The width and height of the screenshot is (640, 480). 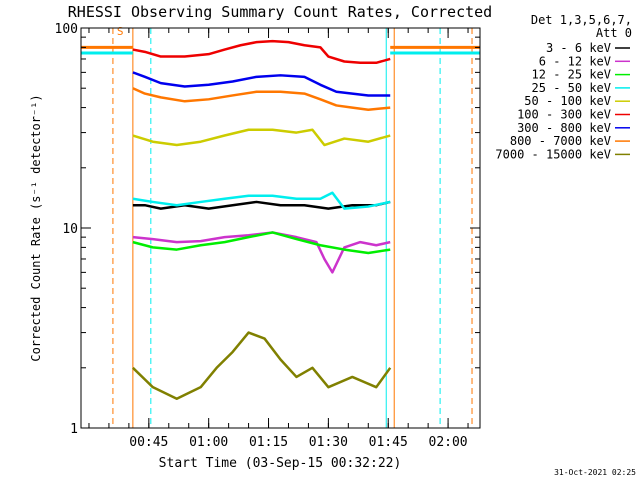 What do you see at coordinates (268, 442) in the screenshot?
I see `x-tick-label: 01:15` at bounding box center [268, 442].